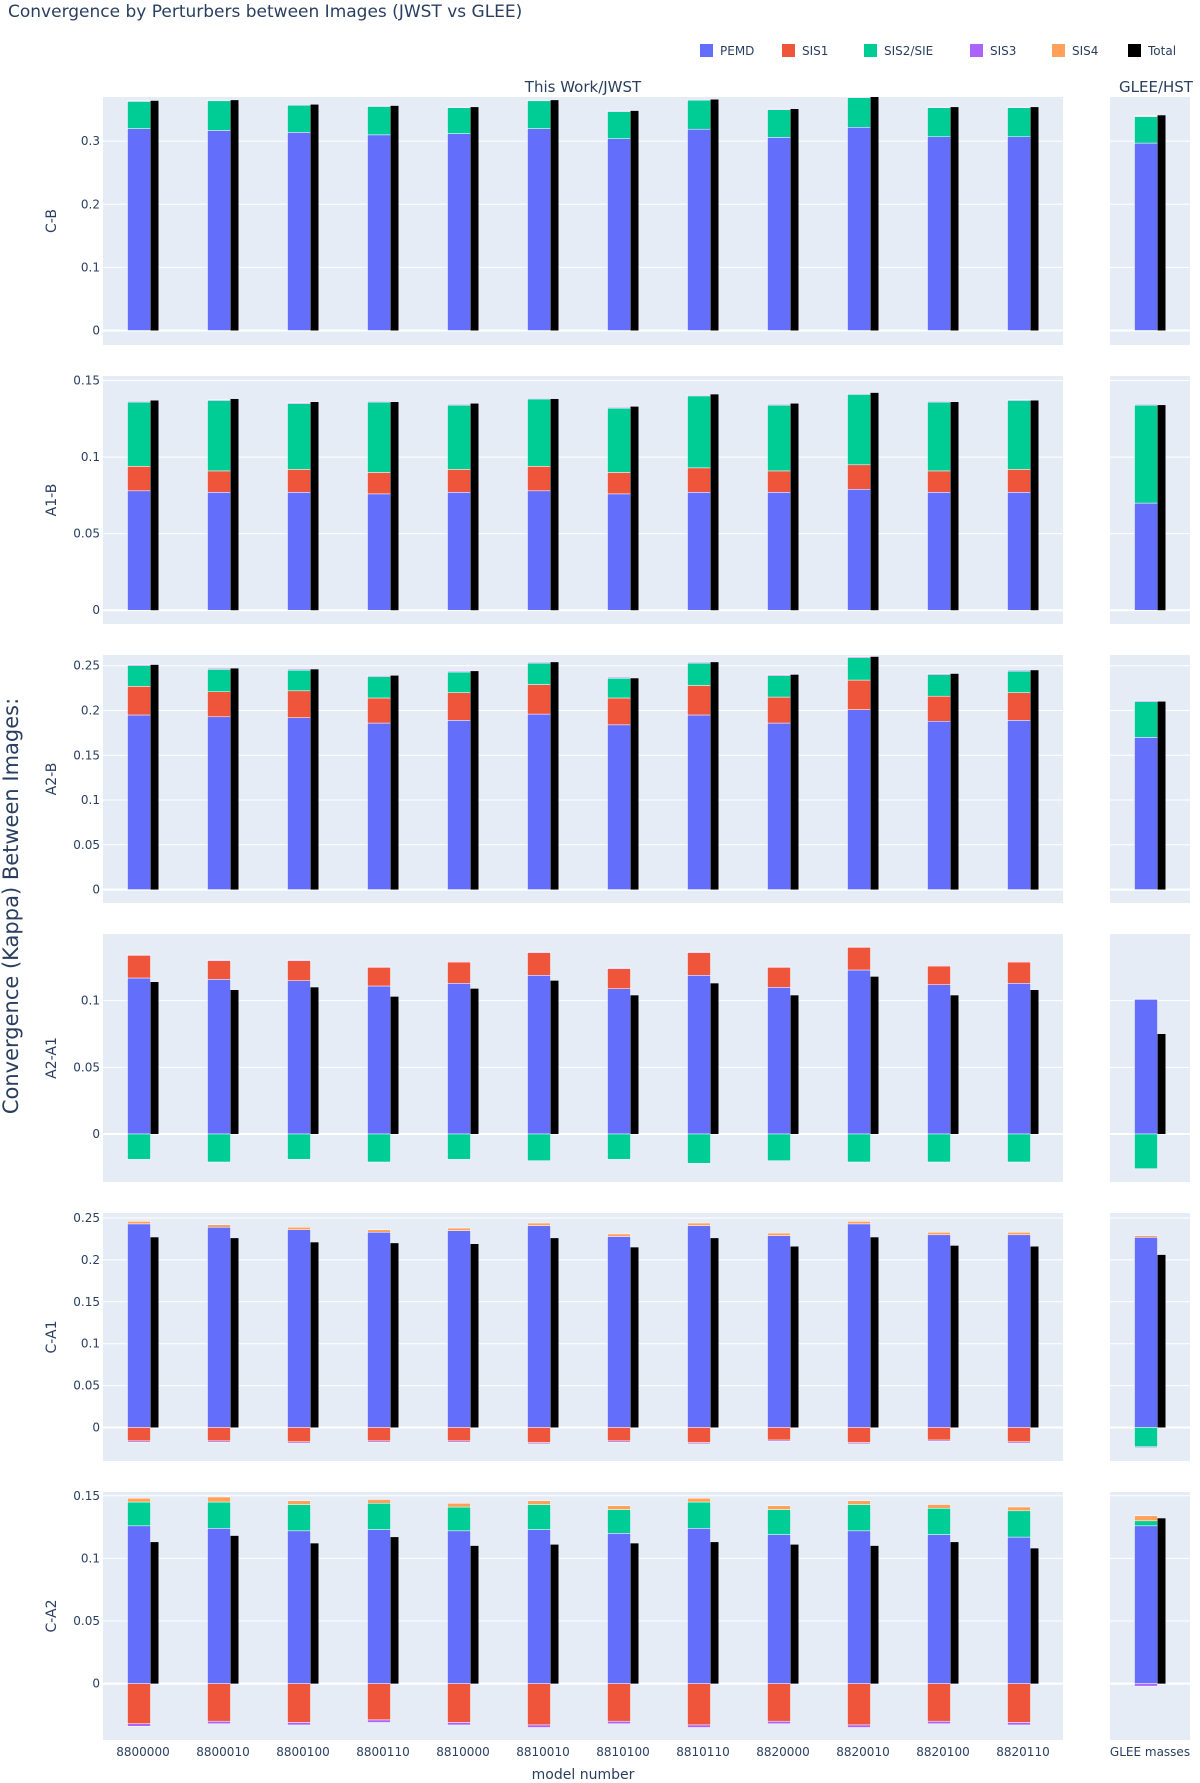 Image resolution: width=1200 pixels, height=1783 pixels. What do you see at coordinates (1003, 51) in the screenshot?
I see `legend-label-sis3: SIS3` at bounding box center [1003, 51].